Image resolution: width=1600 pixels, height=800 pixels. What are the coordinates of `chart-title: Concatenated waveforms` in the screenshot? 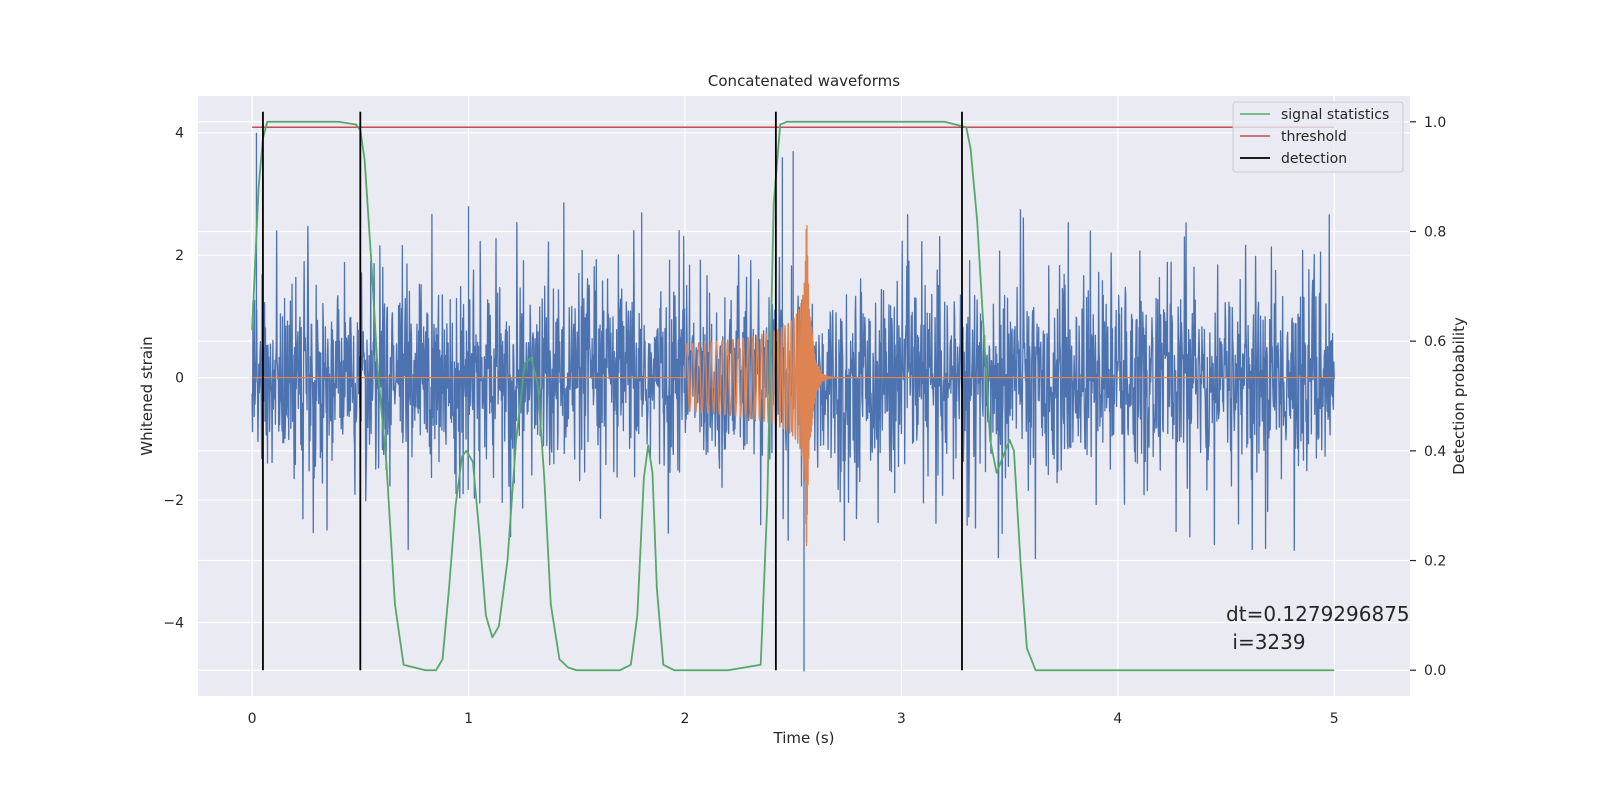 It's located at (804, 81).